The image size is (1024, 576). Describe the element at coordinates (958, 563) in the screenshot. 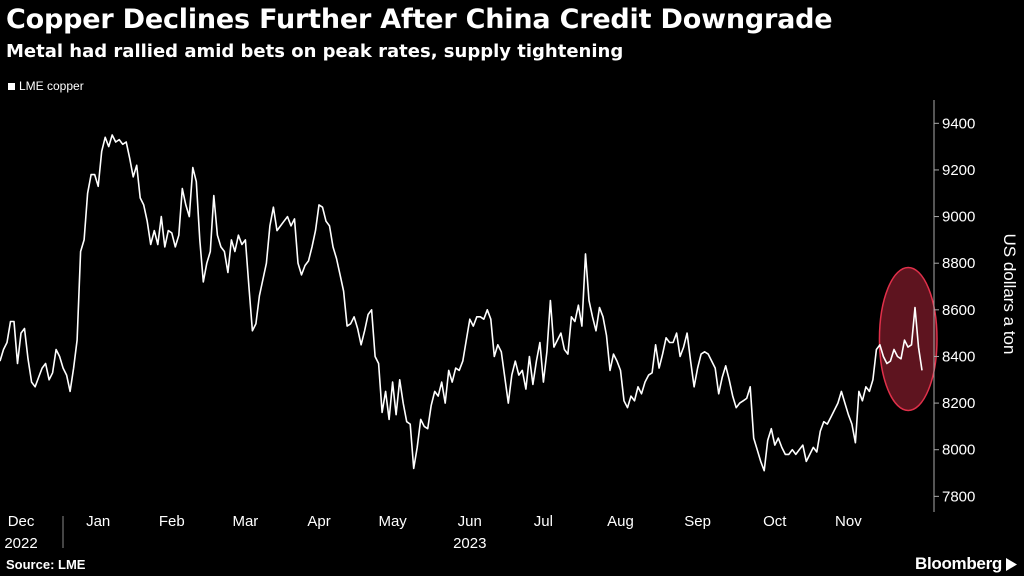

I see `brand-logo: Bloomberg` at that location.